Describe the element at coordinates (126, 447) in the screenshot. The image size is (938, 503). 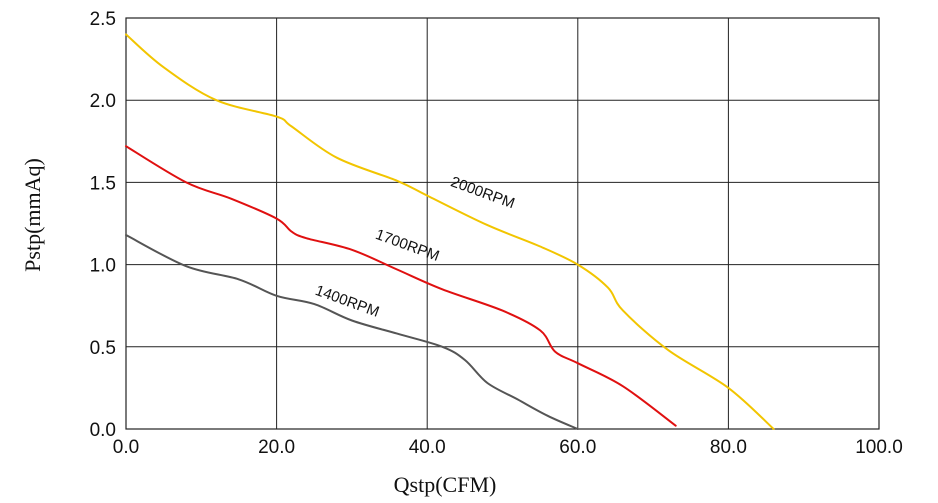
I see `x-tick-label: 0.0` at that location.